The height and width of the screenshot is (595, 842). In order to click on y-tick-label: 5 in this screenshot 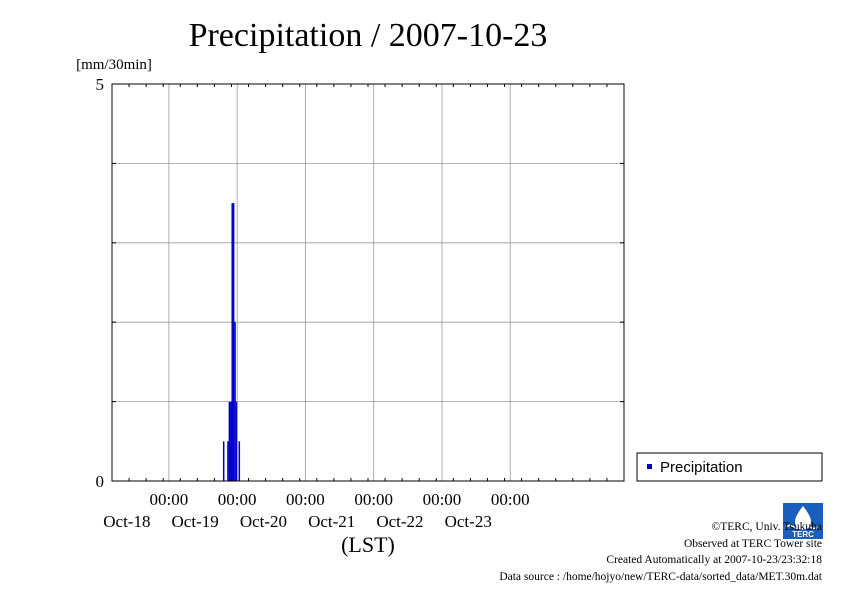, I will do `click(100, 84)`.